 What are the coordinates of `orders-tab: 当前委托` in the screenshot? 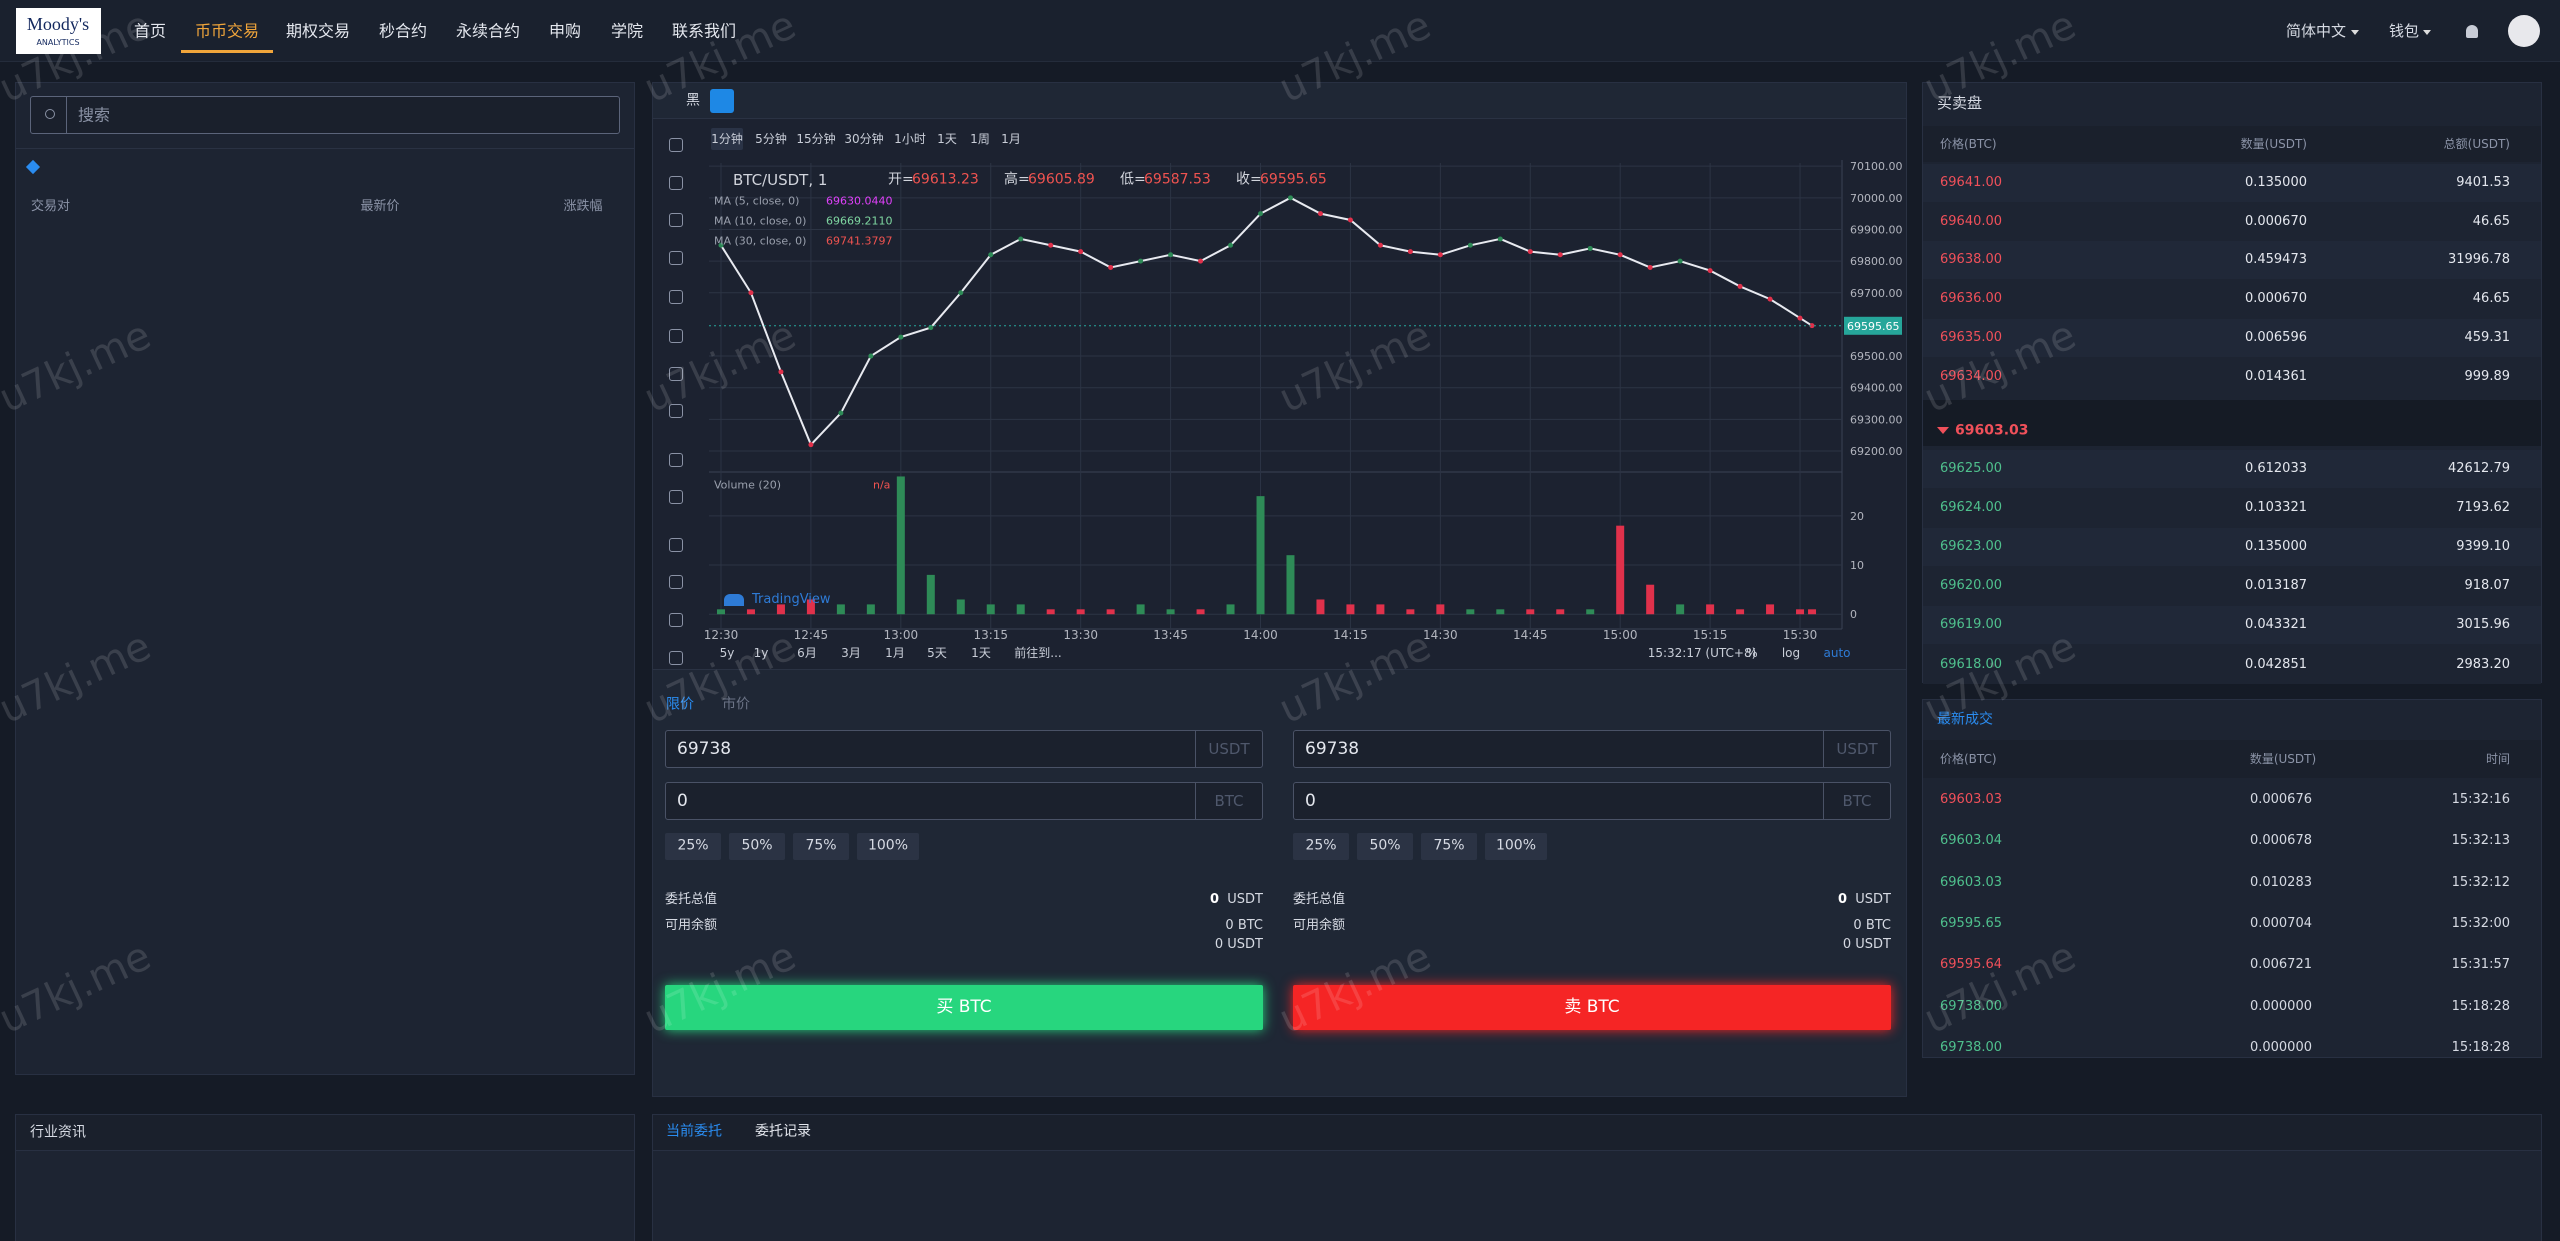 It's located at (694, 1131).